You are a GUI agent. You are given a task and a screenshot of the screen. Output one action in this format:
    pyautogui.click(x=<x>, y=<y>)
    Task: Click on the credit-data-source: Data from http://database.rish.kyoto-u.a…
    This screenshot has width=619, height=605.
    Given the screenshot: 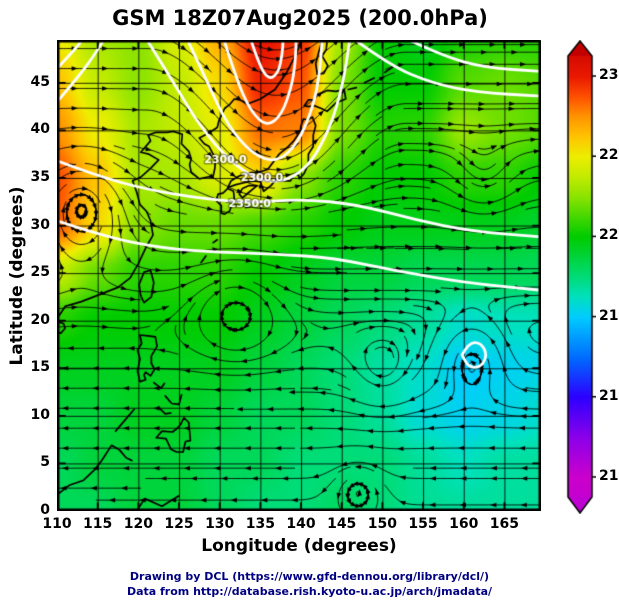 What is the action you would take?
    pyautogui.click(x=309, y=591)
    